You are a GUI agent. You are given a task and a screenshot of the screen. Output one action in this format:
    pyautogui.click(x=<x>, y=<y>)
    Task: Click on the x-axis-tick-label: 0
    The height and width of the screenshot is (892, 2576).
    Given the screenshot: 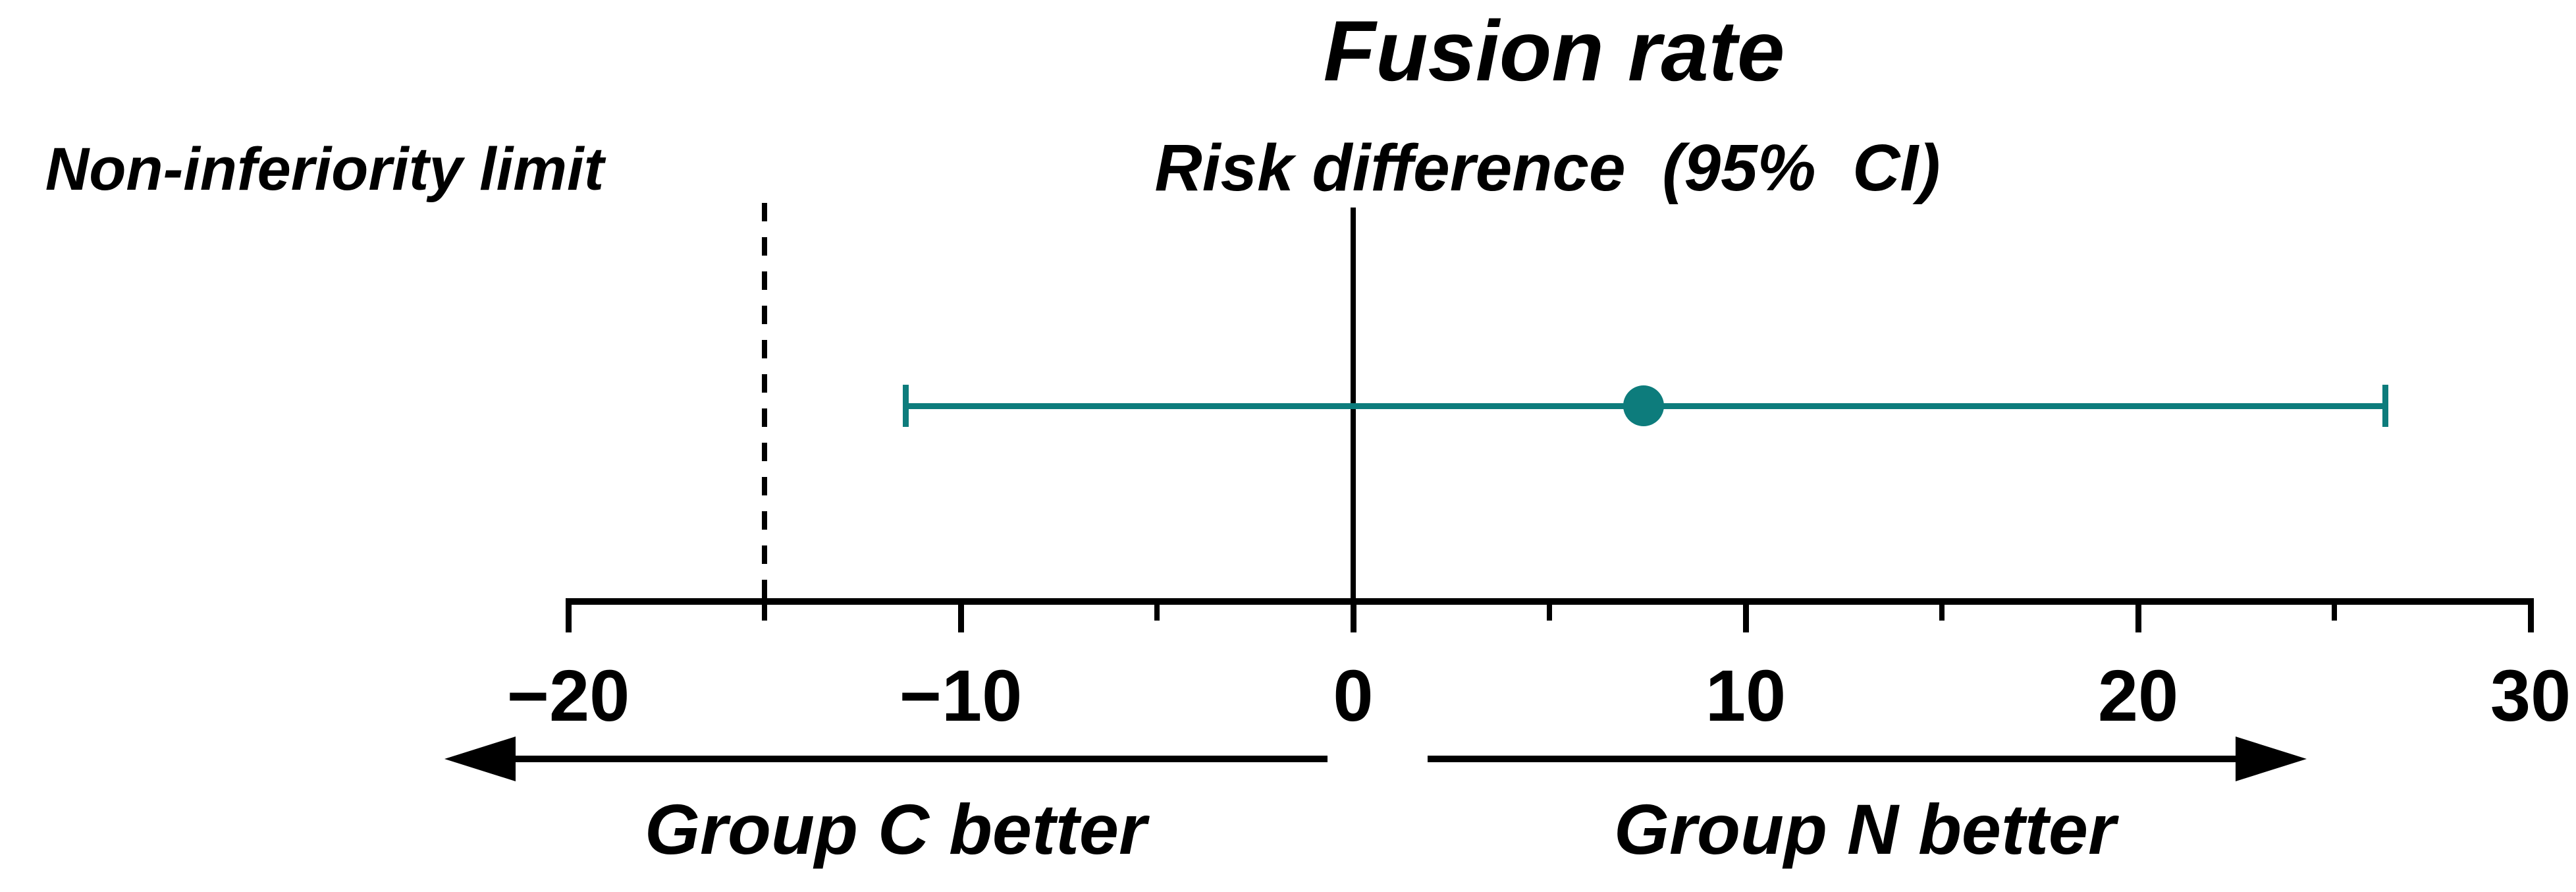 What is the action you would take?
    pyautogui.click(x=1353, y=696)
    